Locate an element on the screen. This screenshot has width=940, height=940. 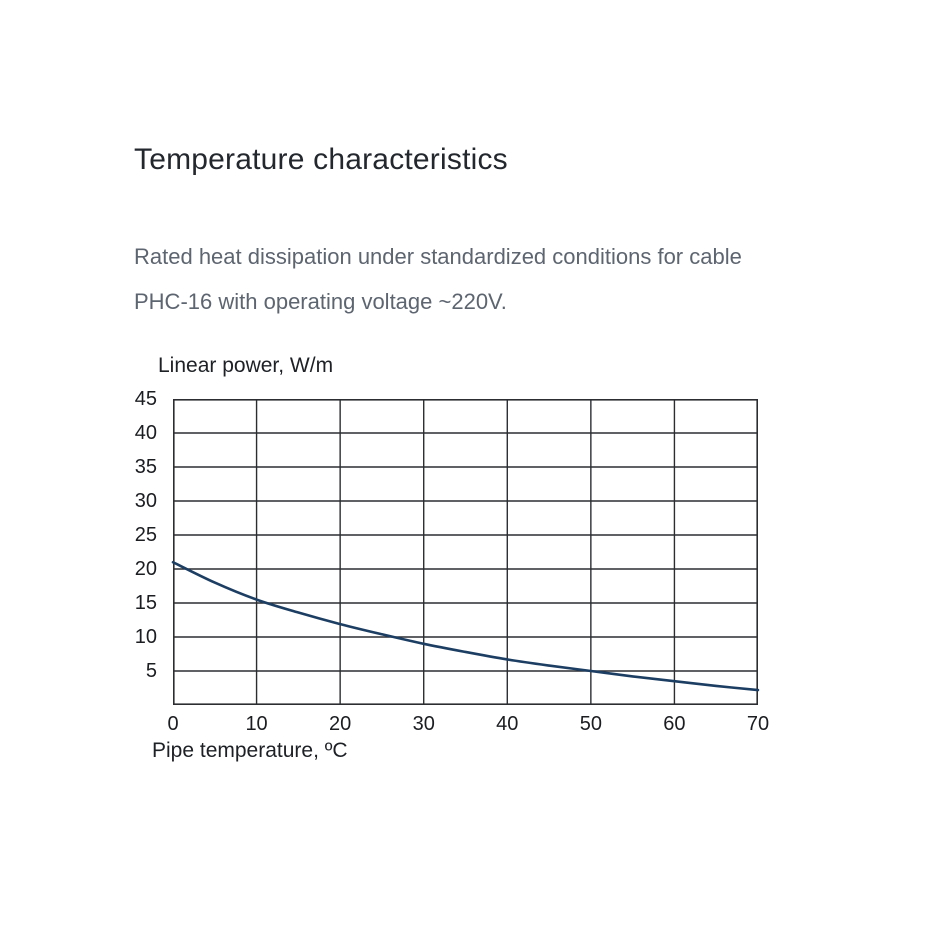
power-curve is located at coordinates (465, 626).